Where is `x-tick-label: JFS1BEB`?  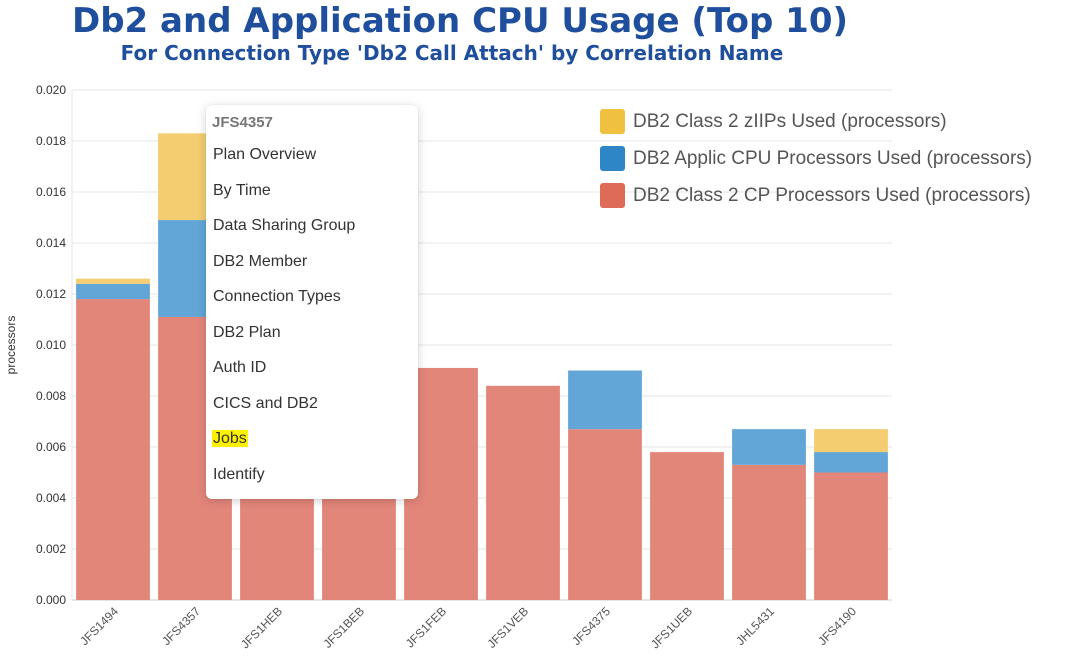 x-tick-label: JFS1BEB is located at coordinates (343, 627).